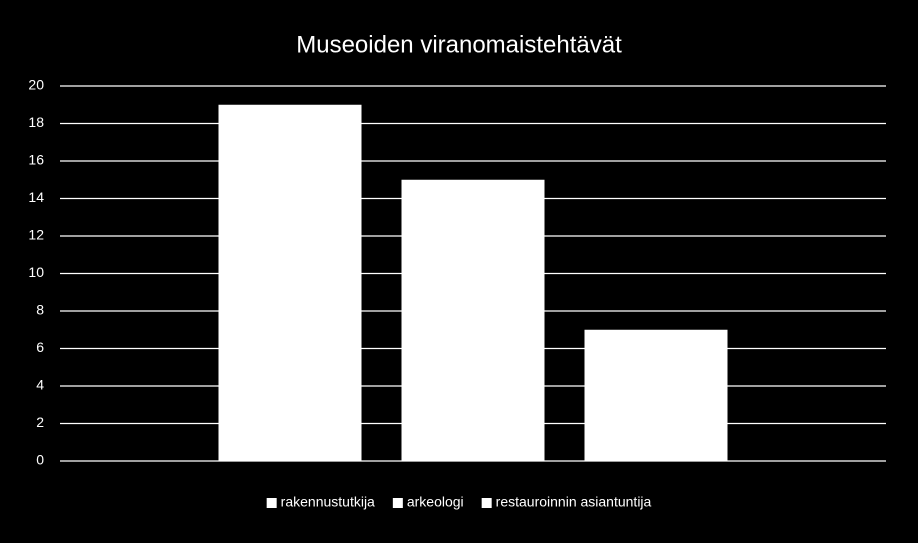  Describe the element at coordinates (574, 502) in the screenshot. I see `legend-label: restauroinnin asiantuntija` at that location.